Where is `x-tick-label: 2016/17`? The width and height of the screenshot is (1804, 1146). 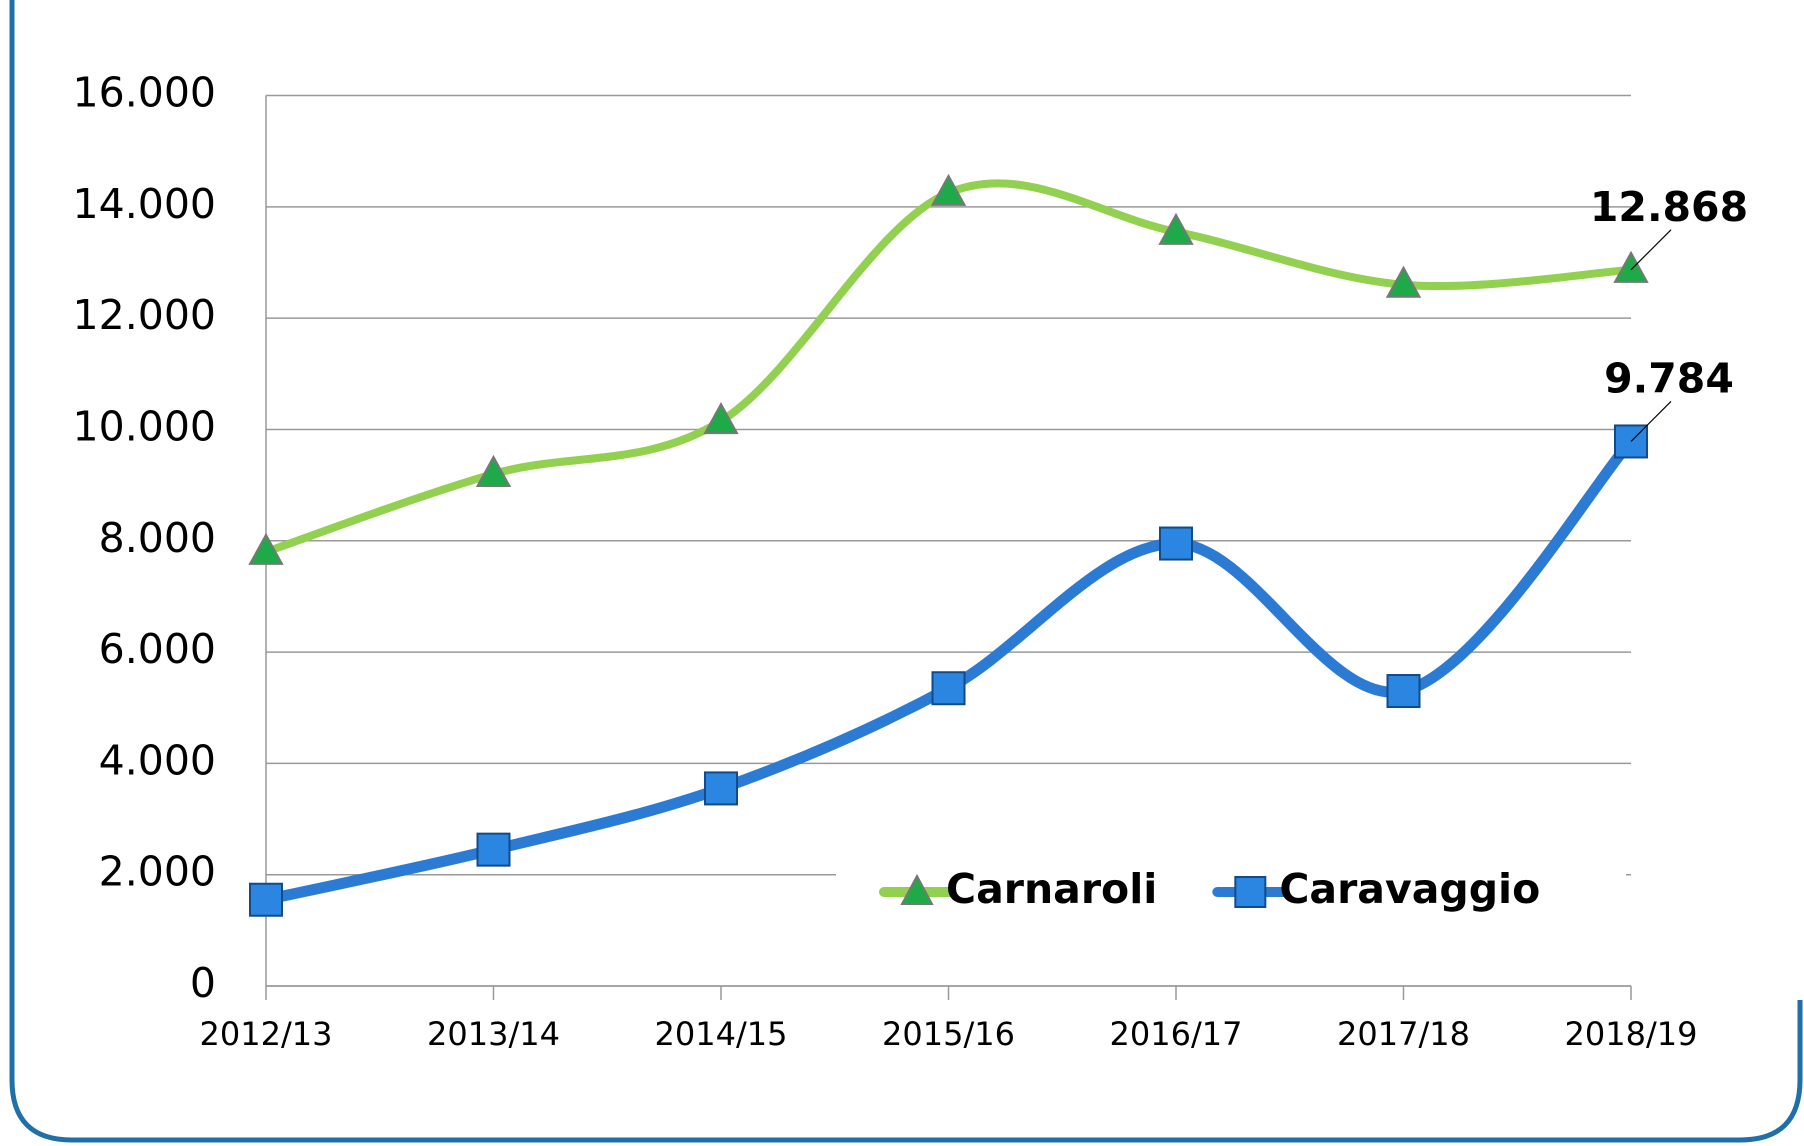
x-tick-label: 2016/17 is located at coordinates (1176, 1034).